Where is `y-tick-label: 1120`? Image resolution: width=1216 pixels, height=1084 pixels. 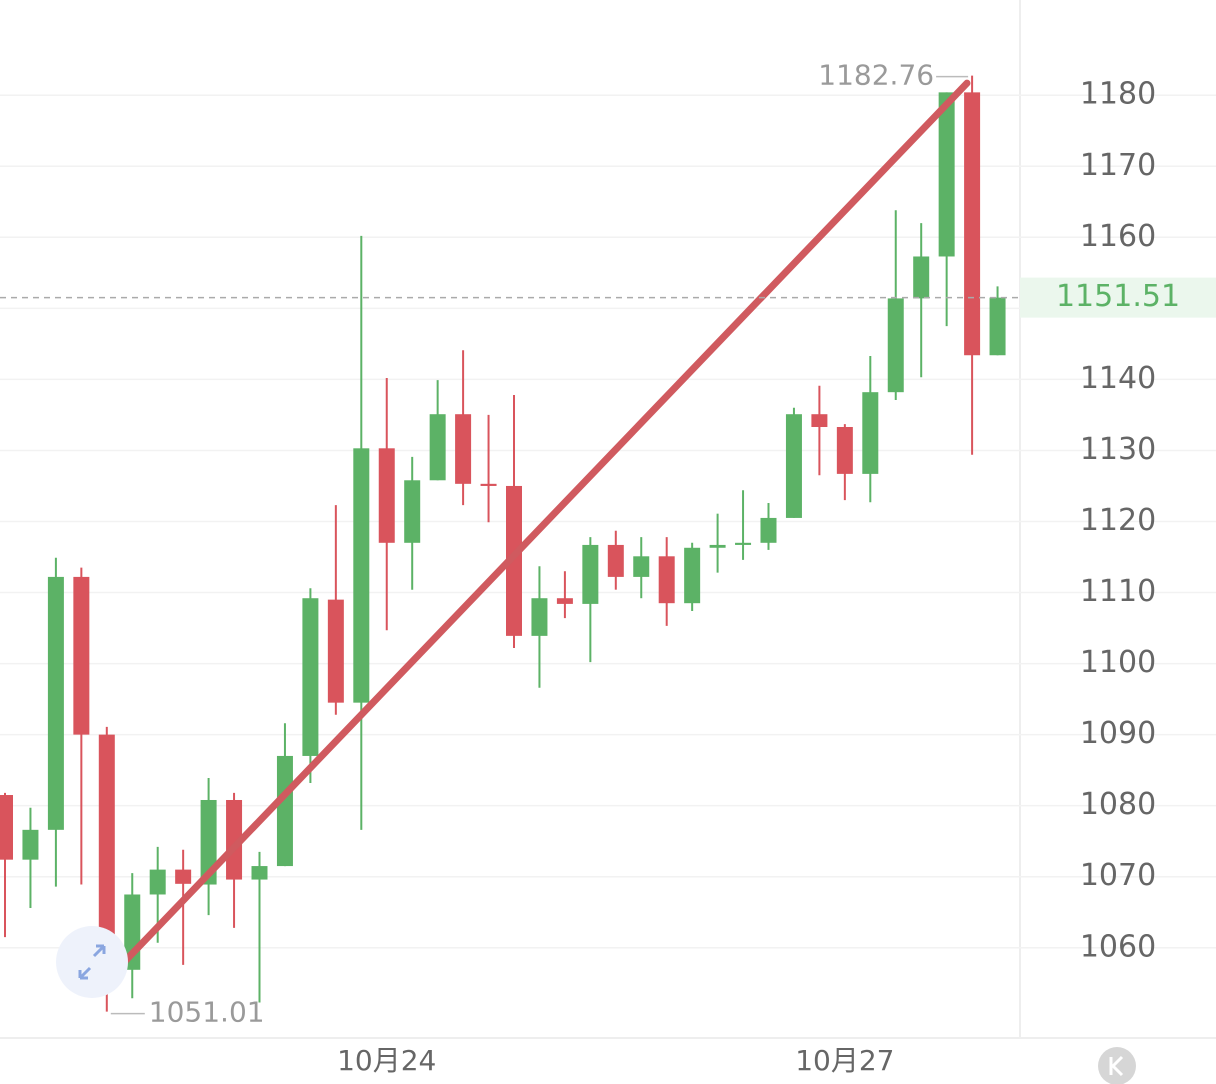
y-tick-label: 1120 is located at coordinates (1118, 520).